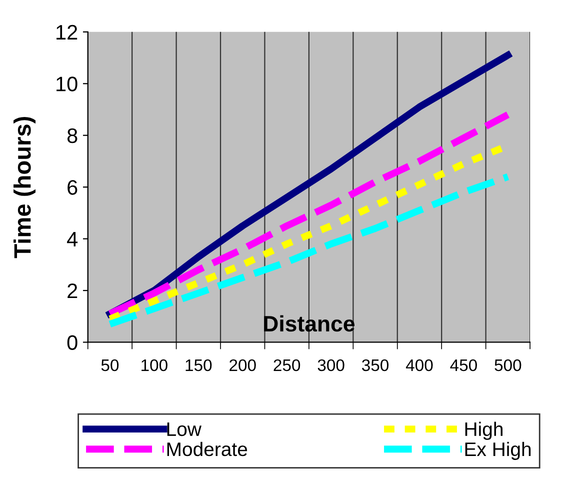 The height and width of the screenshot is (491, 578). What do you see at coordinates (72, 136) in the screenshot?
I see `y-tick-label: 8` at bounding box center [72, 136].